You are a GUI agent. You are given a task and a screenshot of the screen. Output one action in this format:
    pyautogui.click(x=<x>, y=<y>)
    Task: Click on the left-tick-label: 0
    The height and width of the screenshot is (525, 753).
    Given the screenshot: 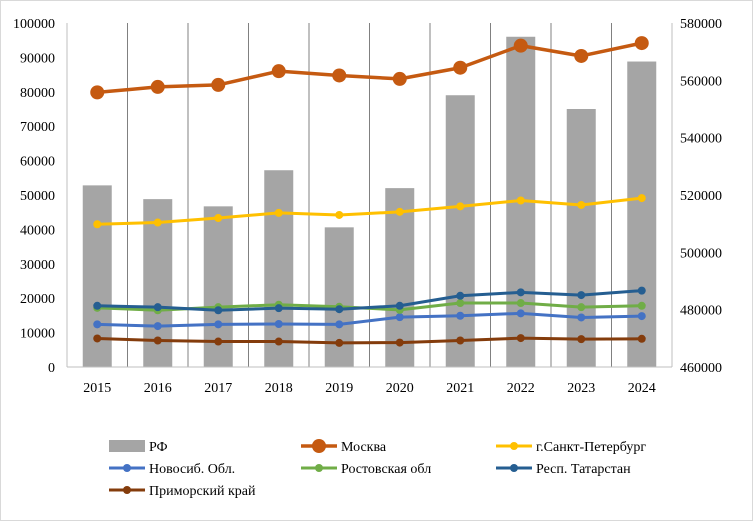 What is the action you would take?
    pyautogui.click(x=51, y=368)
    